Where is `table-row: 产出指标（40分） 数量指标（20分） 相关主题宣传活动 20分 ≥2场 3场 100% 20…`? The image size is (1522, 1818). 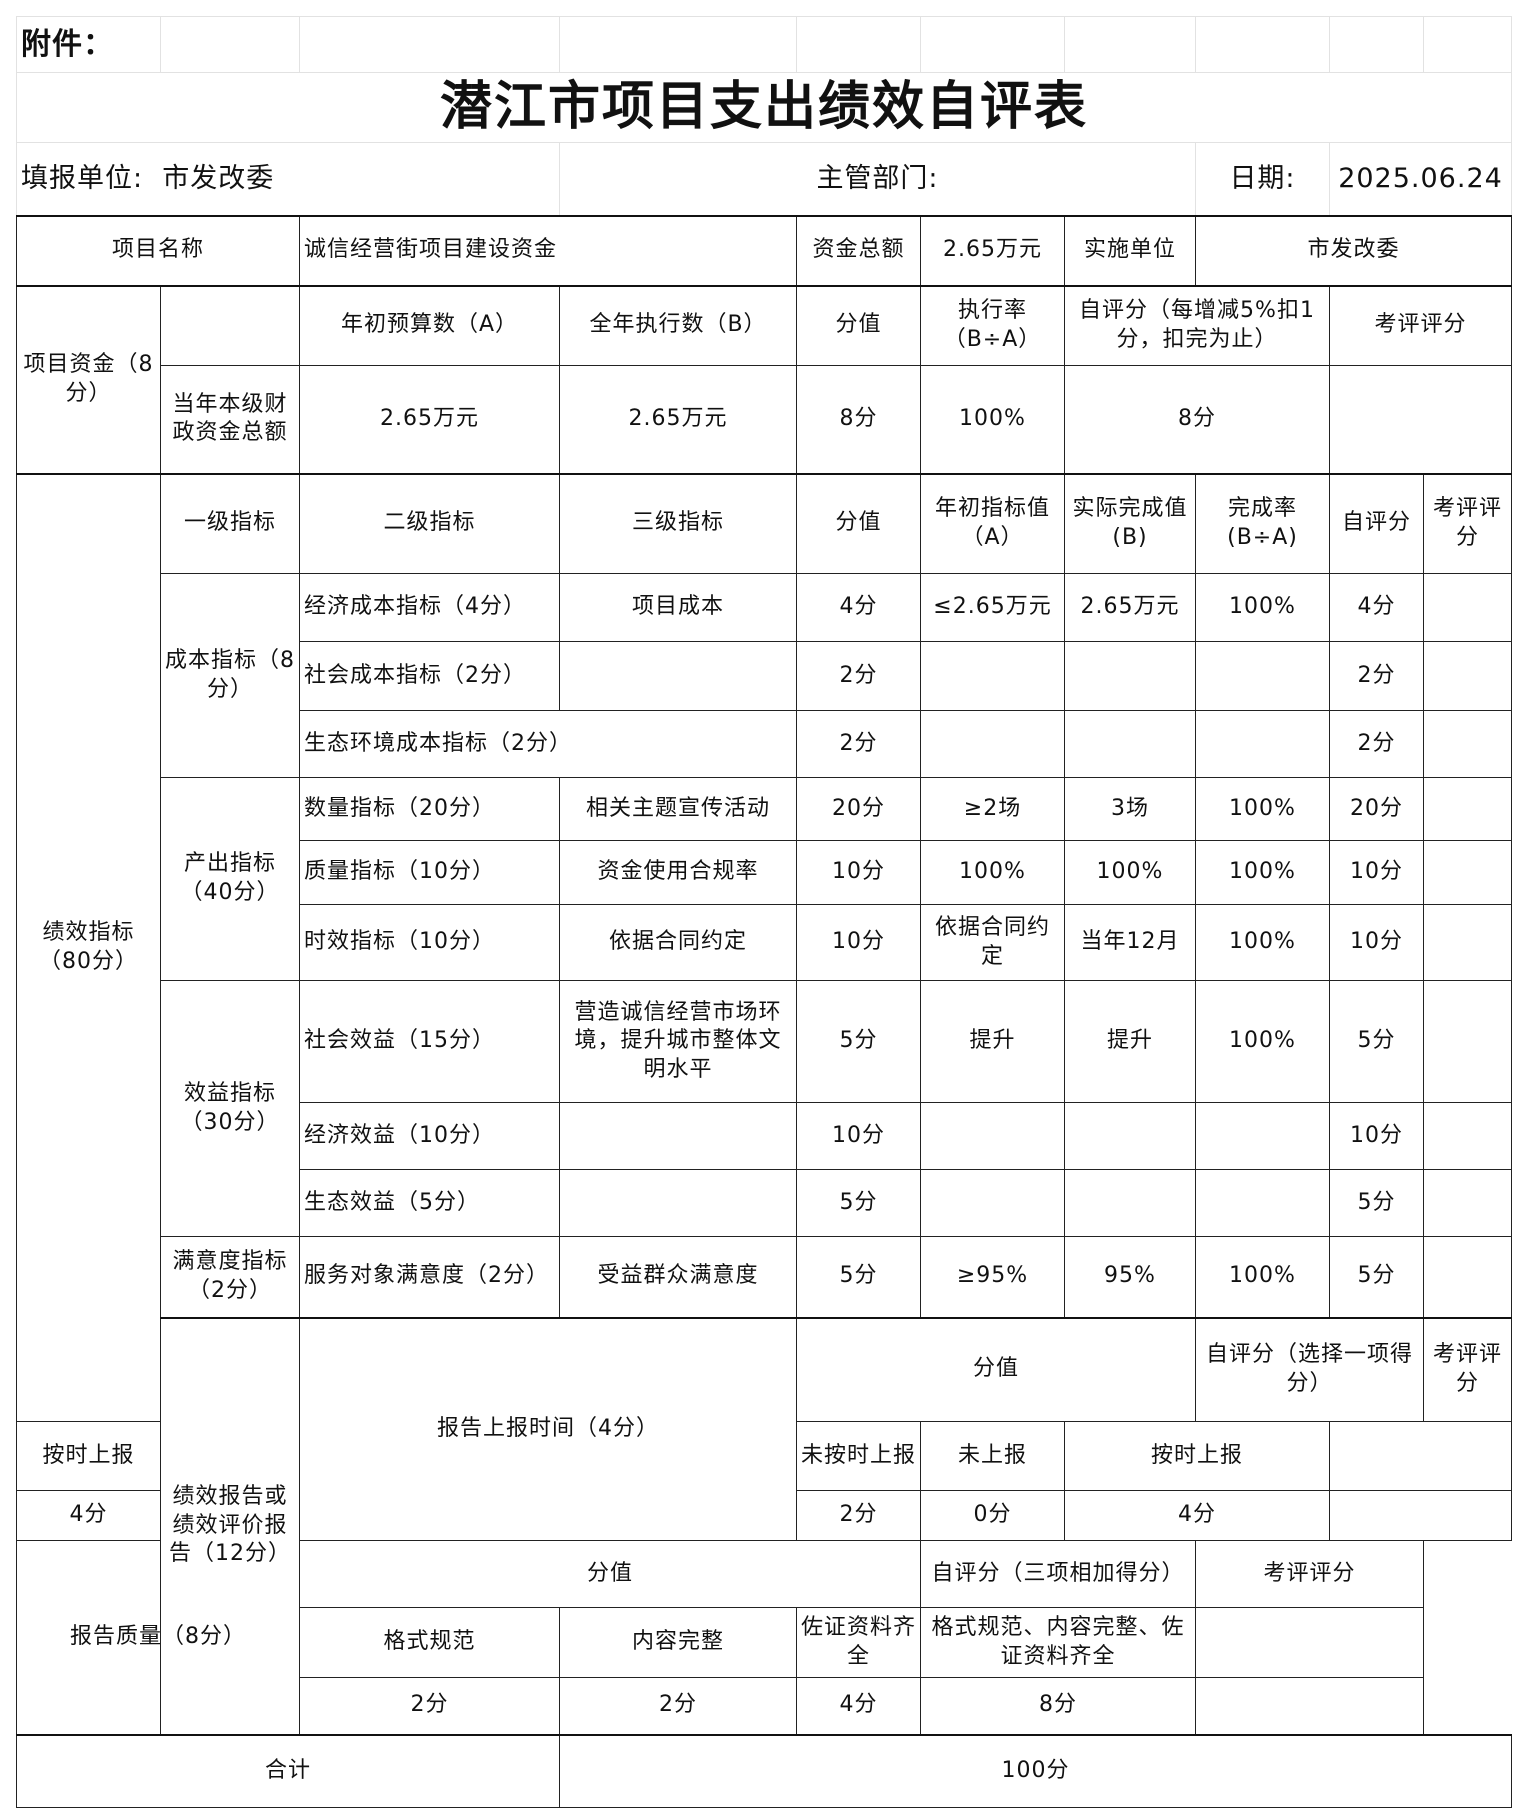 table-row: 产出指标（40分） 数量指标（20分） 相关主题宣传活动 20分 ≥2场 3场 100% 20… is located at coordinates (764, 879).